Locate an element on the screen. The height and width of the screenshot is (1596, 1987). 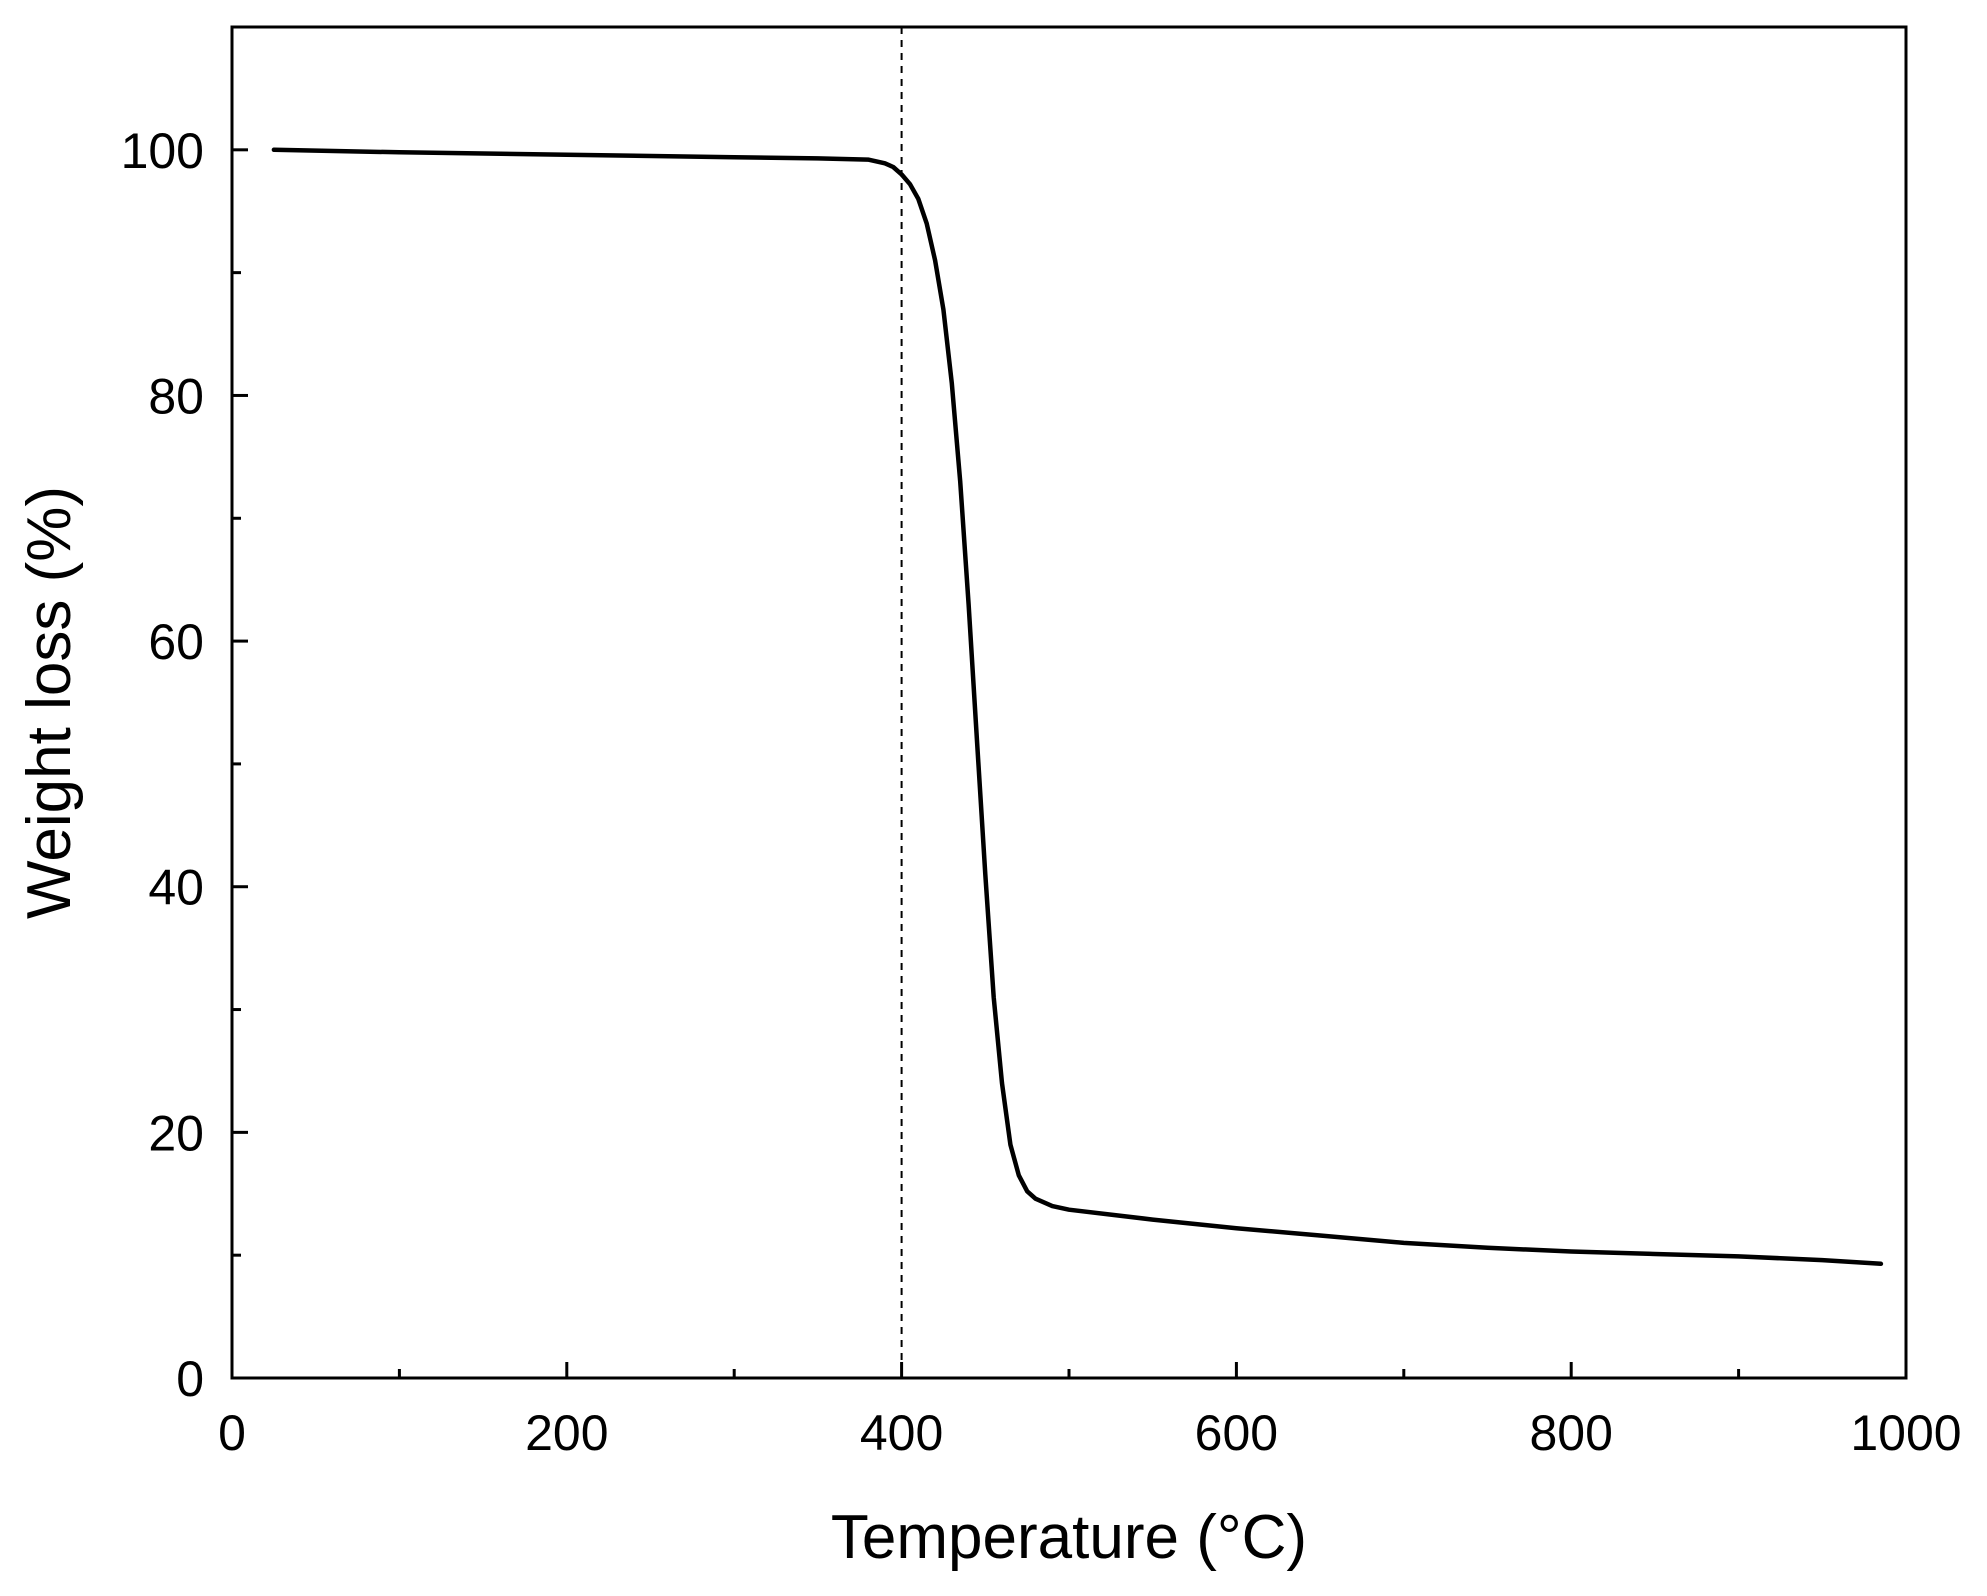
x-axis-title: Temperature (°C) is located at coordinates (1069, 1537).